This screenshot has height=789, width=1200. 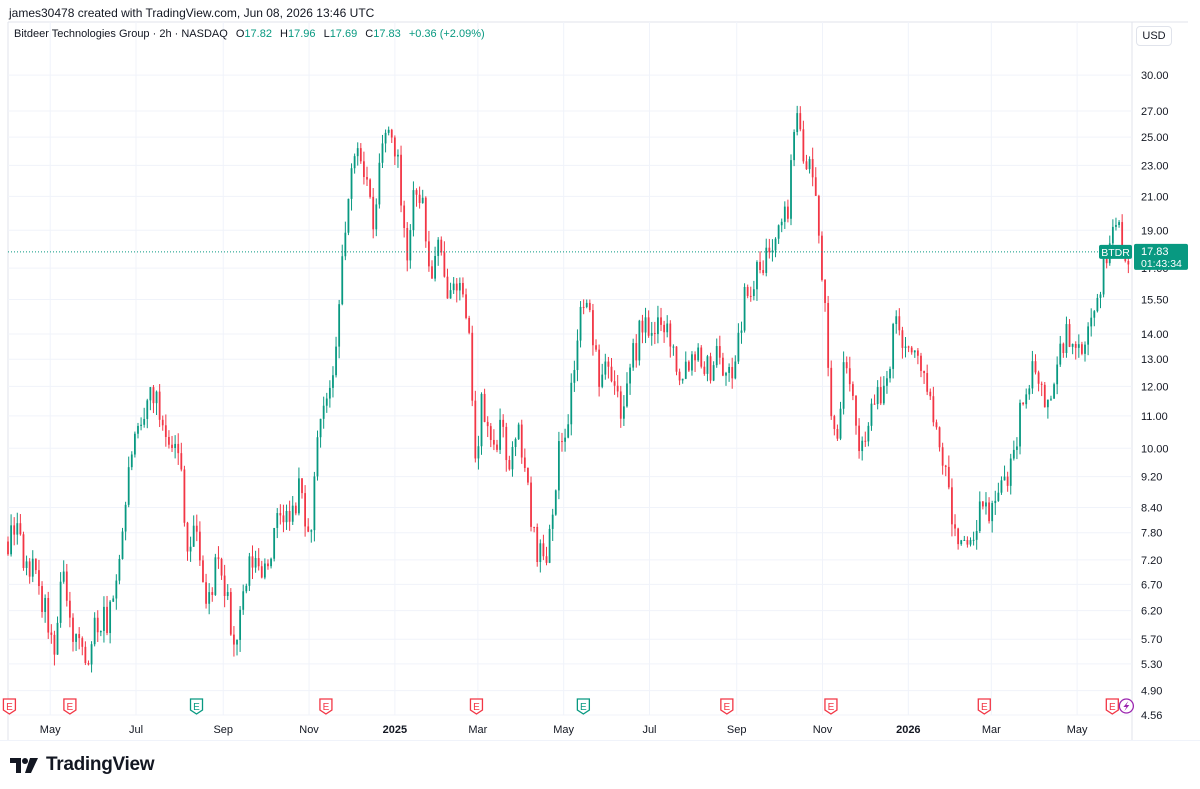 What do you see at coordinates (1126, 706) in the screenshot?
I see `split-event-icon` at bounding box center [1126, 706].